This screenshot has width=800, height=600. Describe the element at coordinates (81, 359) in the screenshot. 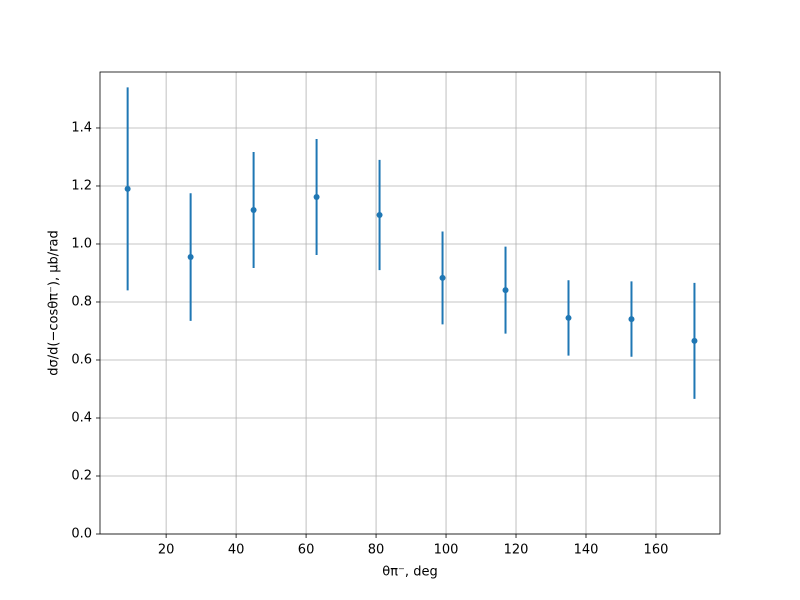

I see `y-tick-label: 0.6` at that location.